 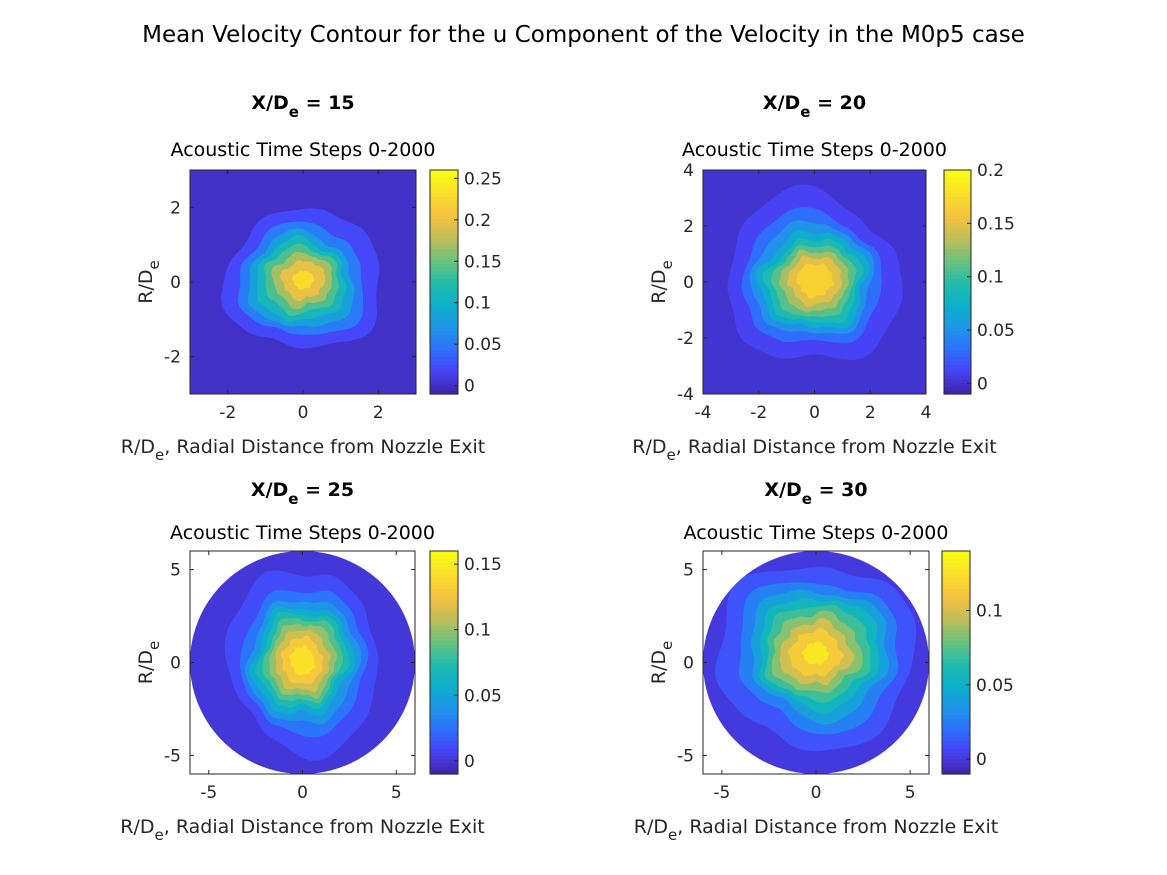 I want to click on x-tick-label: -2, so click(x=758, y=413).